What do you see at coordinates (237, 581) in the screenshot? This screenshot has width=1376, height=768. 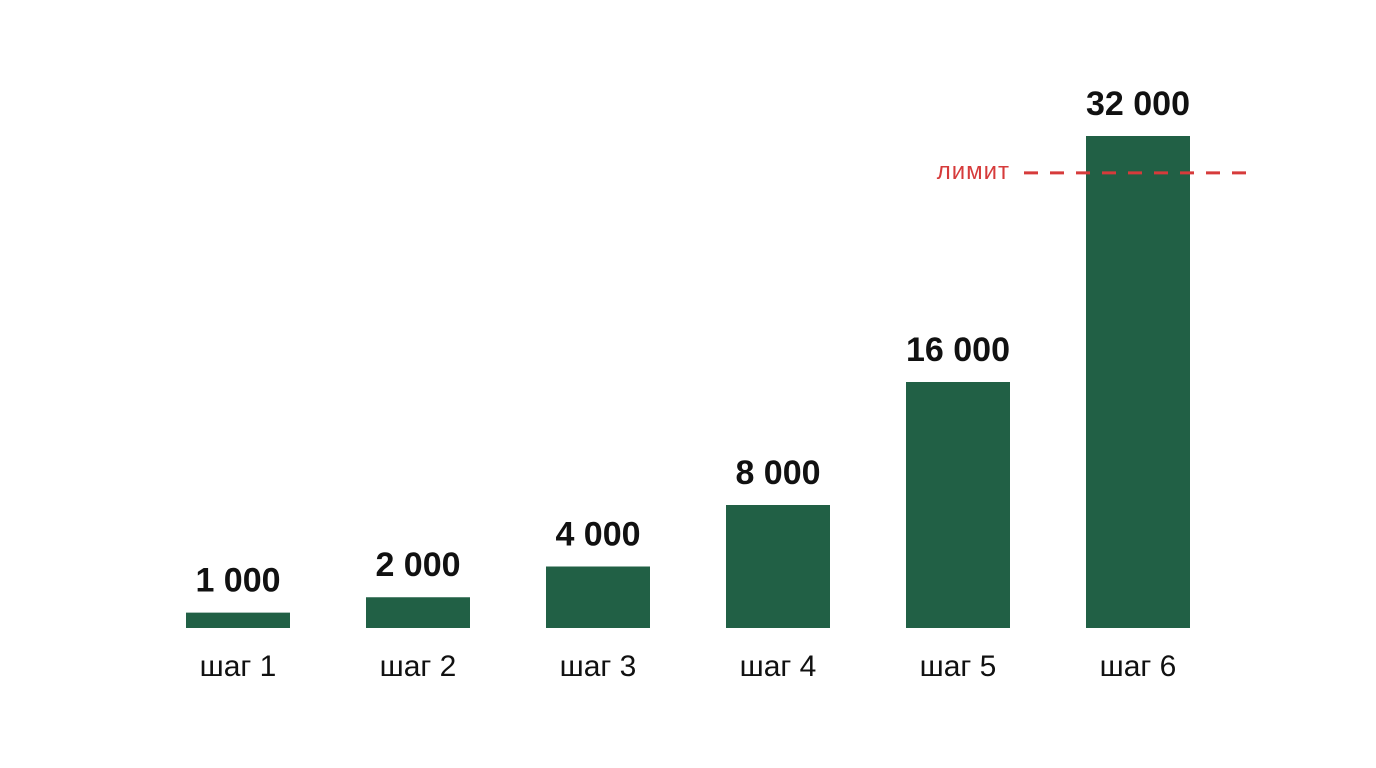 I see `value-label: 1 000` at bounding box center [237, 581].